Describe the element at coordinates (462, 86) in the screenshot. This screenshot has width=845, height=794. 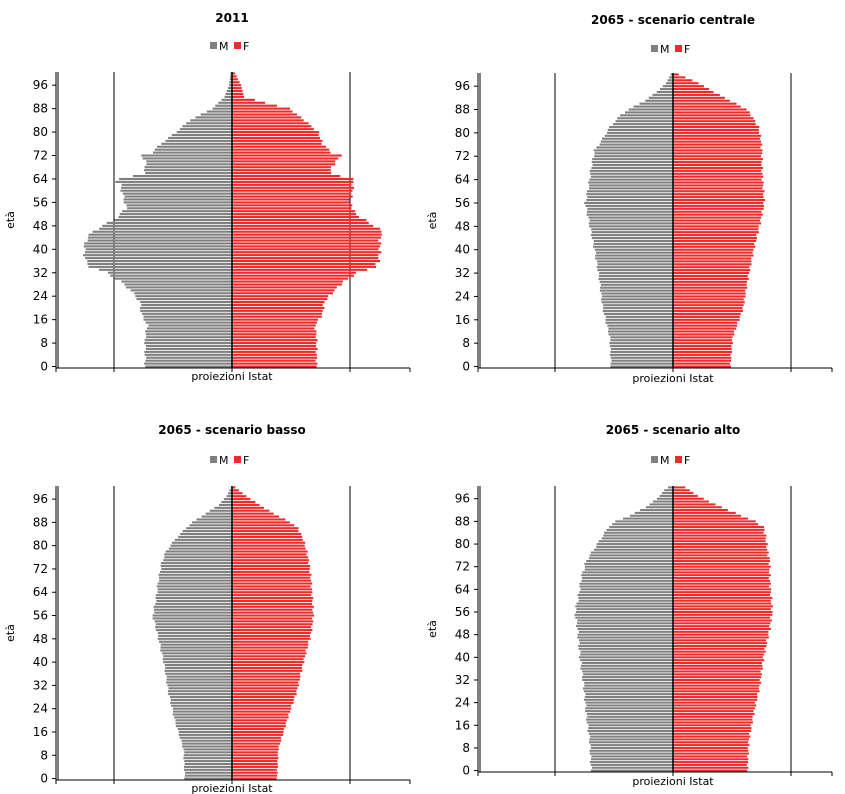
I see `y-tick-label: 96` at that location.